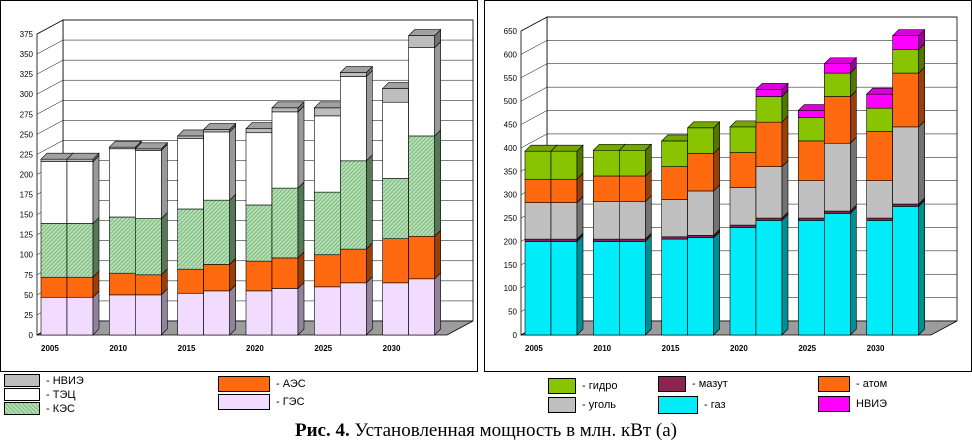 The height and width of the screenshot is (446, 972). Describe the element at coordinates (28, 295) in the screenshot. I see `left-ytick-label: 50` at that location.